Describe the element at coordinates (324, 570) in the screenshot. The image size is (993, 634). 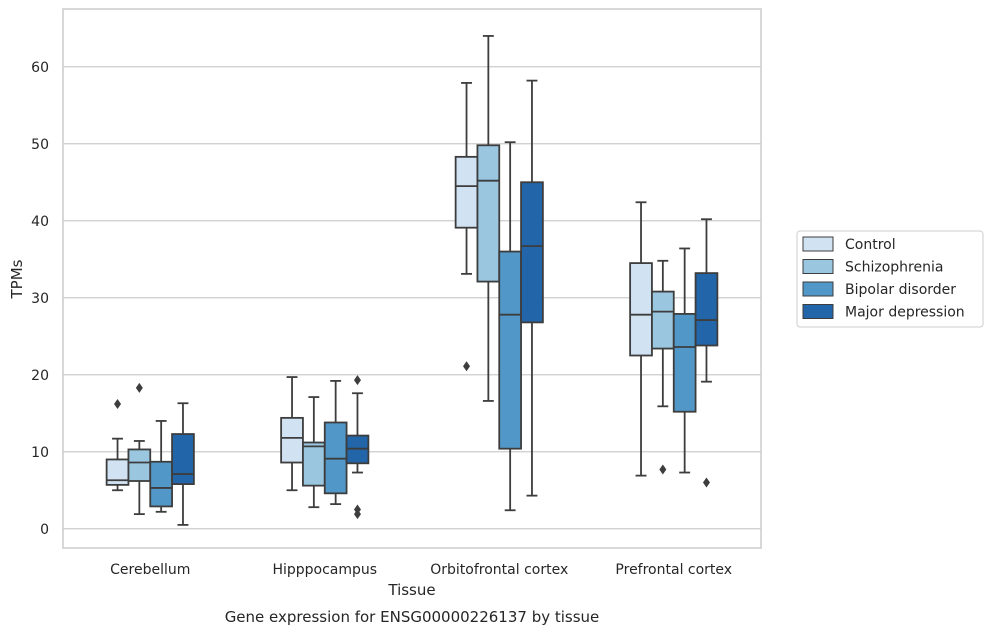
I see `x-tick-label: Hipppocampus` at that location.